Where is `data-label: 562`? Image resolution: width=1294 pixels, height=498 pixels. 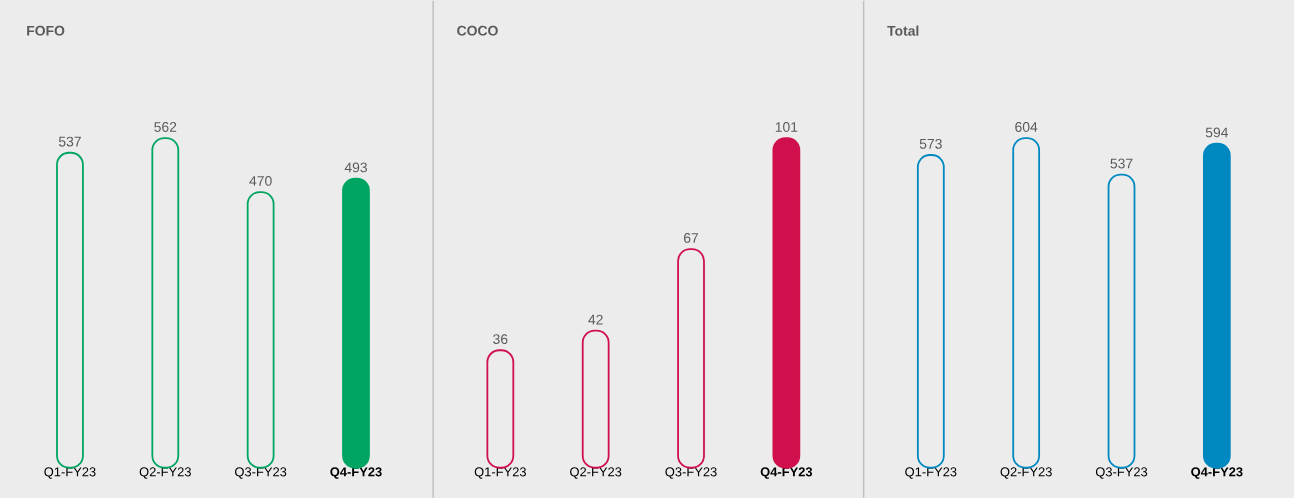 data-label: 562 is located at coordinates (165, 126).